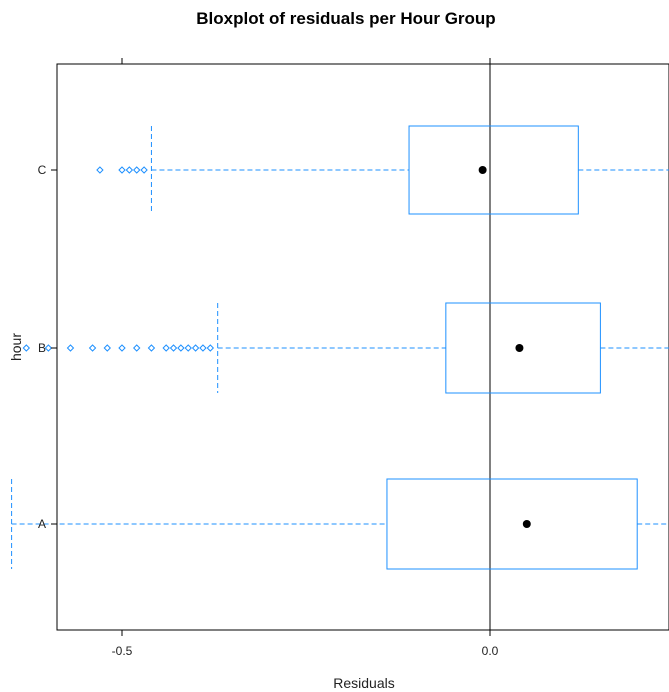 The width and height of the screenshot is (669, 692). I want to click on y-tick-label: C, so click(42, 170).